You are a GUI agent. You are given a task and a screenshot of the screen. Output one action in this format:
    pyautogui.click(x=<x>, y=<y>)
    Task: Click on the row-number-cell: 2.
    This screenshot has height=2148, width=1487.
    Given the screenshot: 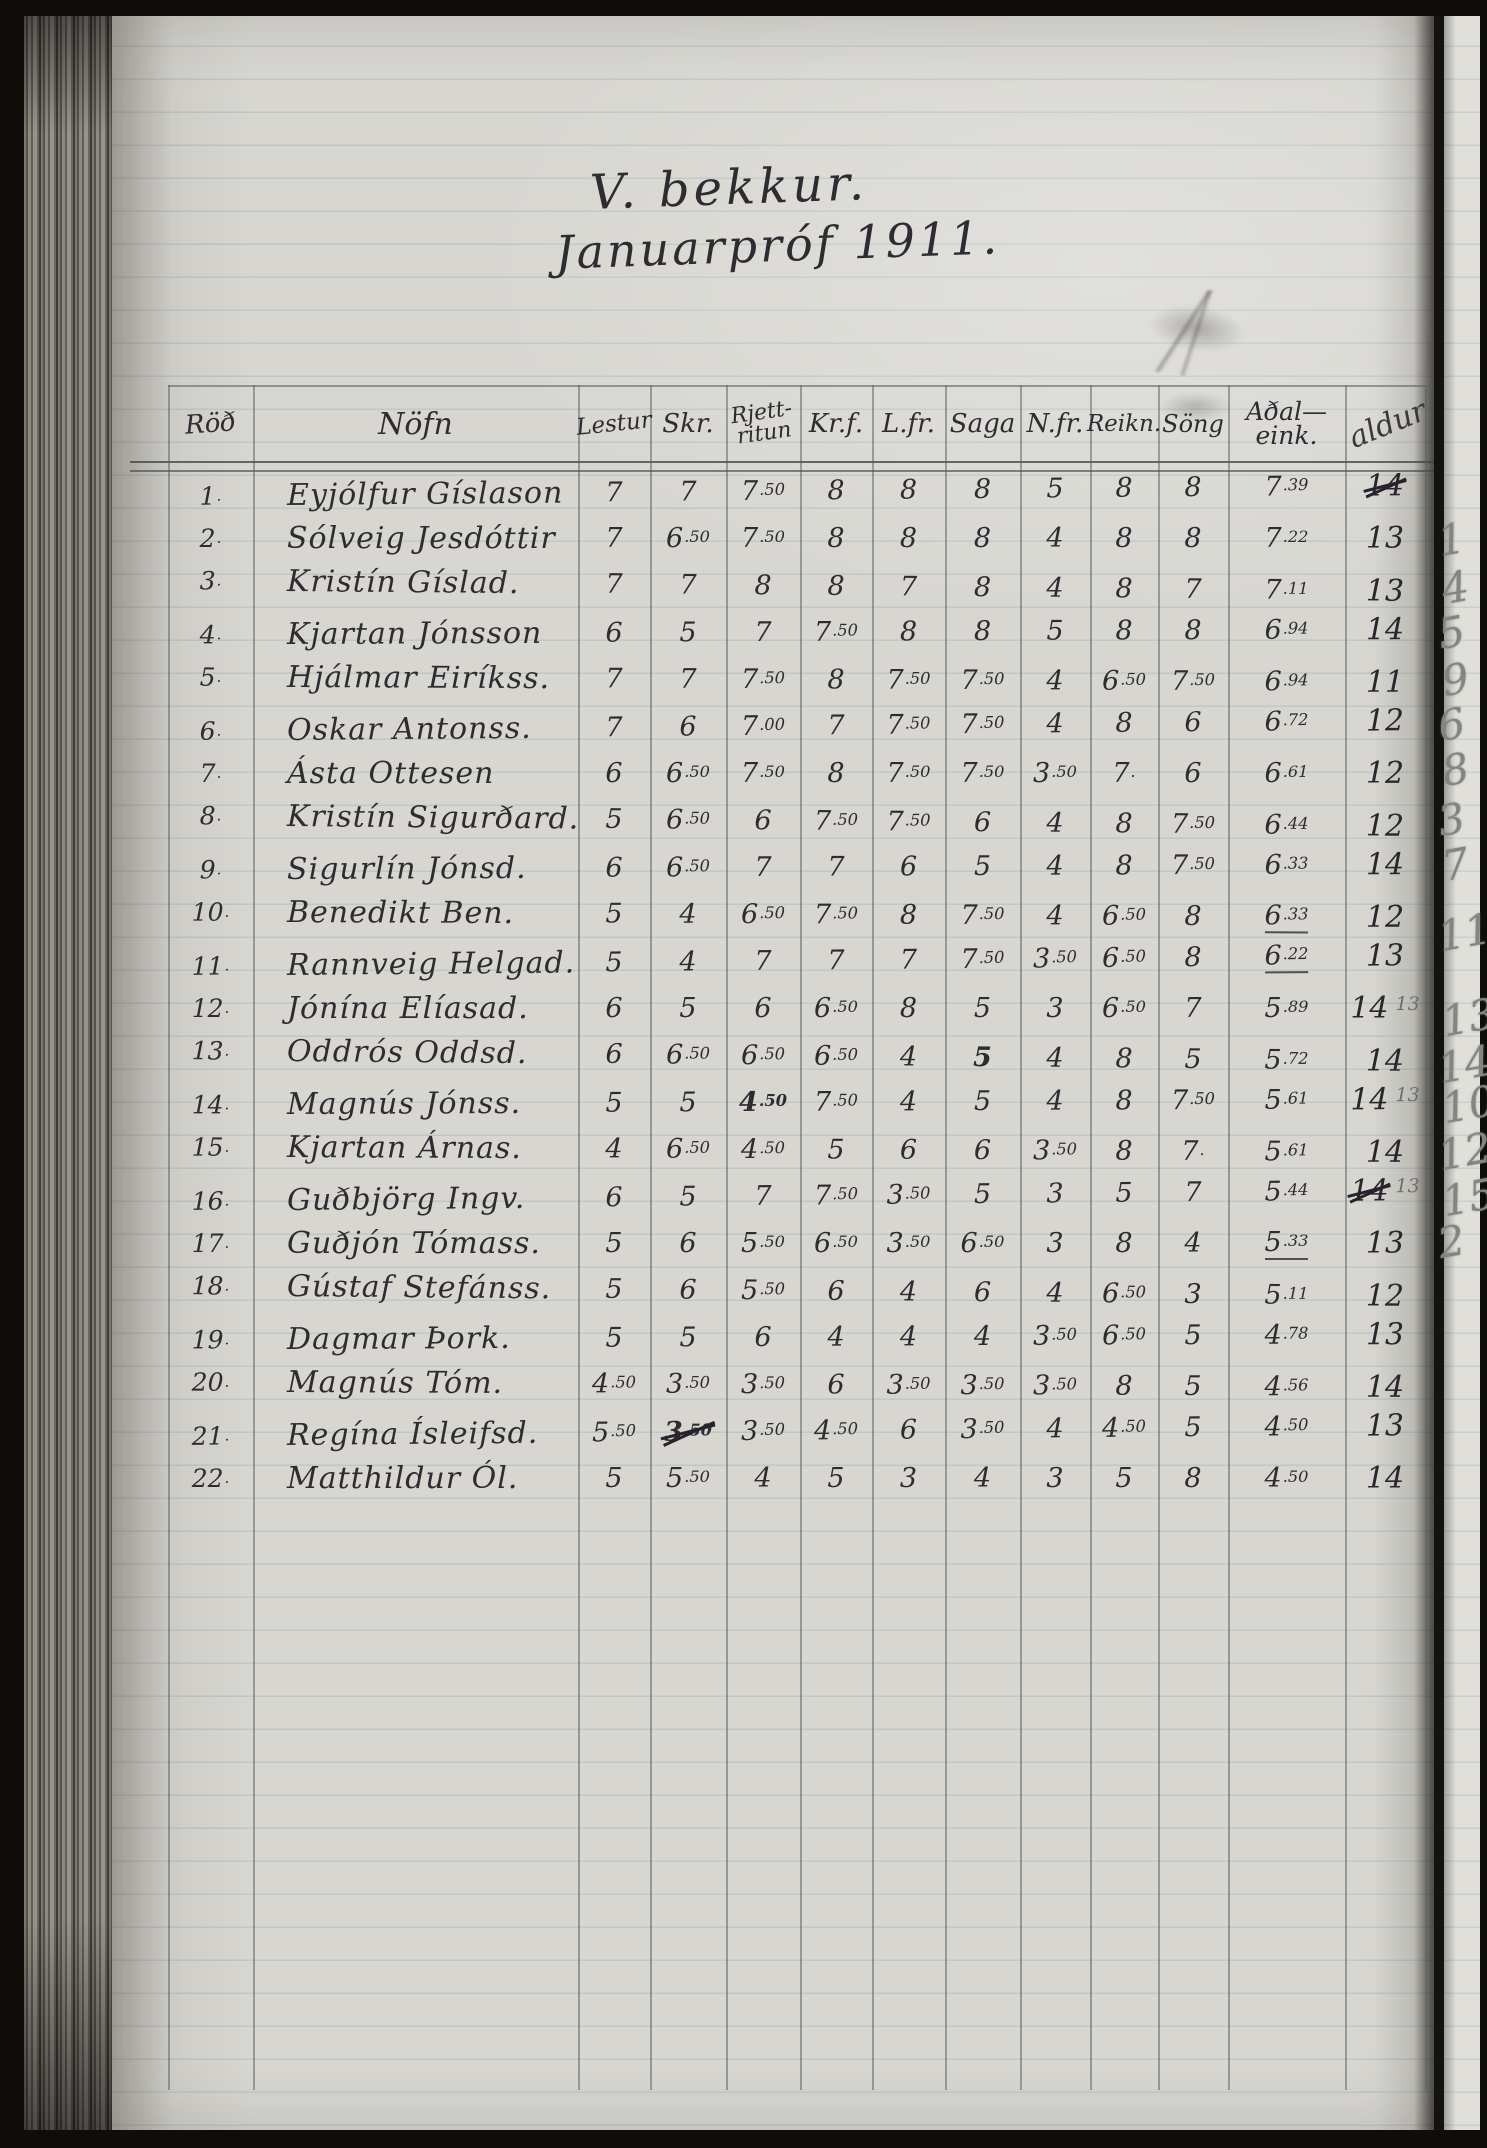 What is the action you would take?
    pyautogui.click(x=210, y=538)
    